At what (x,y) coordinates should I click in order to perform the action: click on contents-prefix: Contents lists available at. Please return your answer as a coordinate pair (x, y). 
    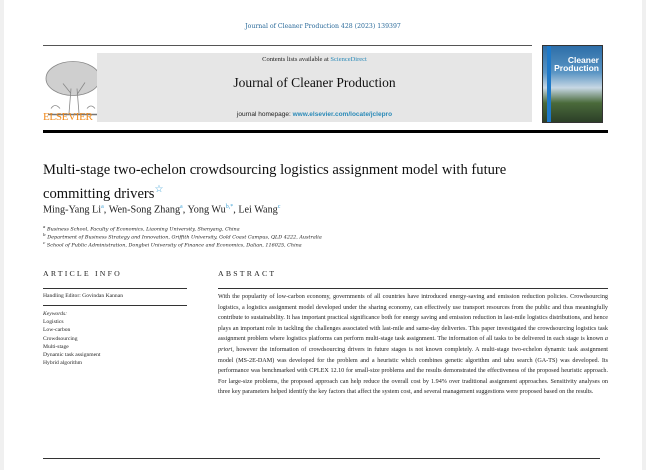
    Looking at the image, I should click on (296, 59).